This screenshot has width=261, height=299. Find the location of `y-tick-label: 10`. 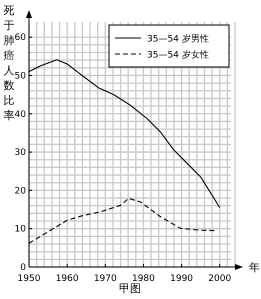

y-tick-label: 10 is located at coordinates (20, 229).